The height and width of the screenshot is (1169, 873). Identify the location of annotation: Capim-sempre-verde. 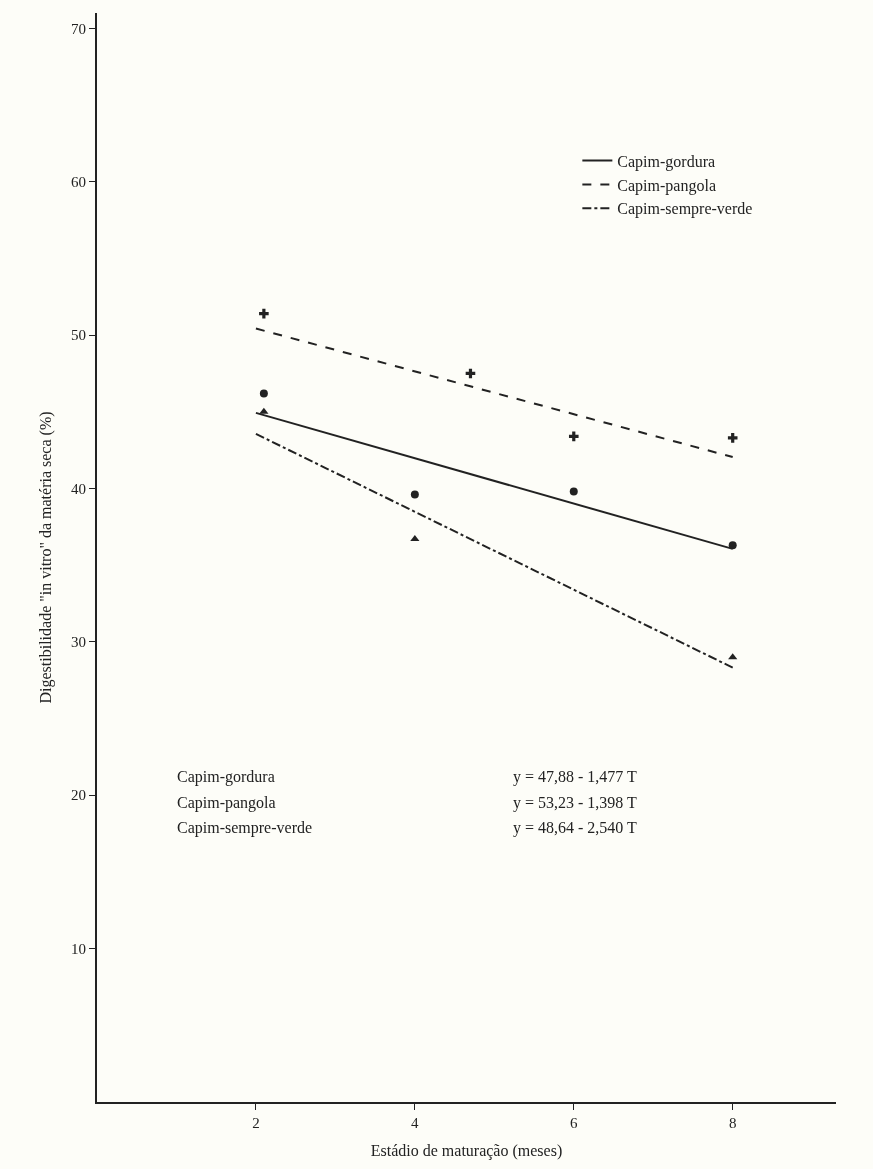
(245, 828).